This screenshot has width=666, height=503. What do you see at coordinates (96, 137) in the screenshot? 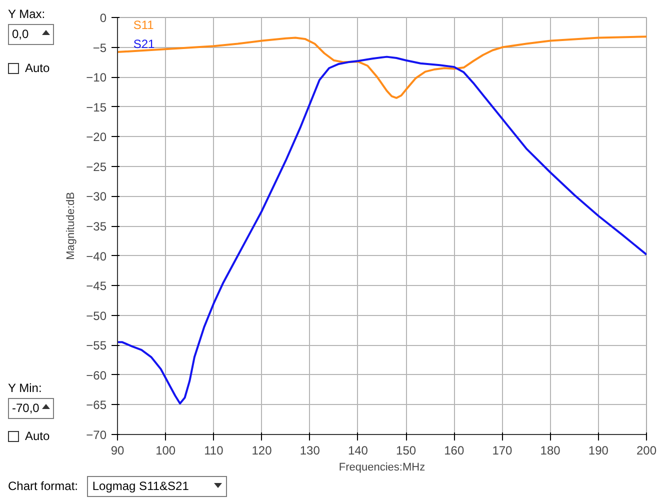
I see `y-tick-label: −20` at bounding box center [96, 137].